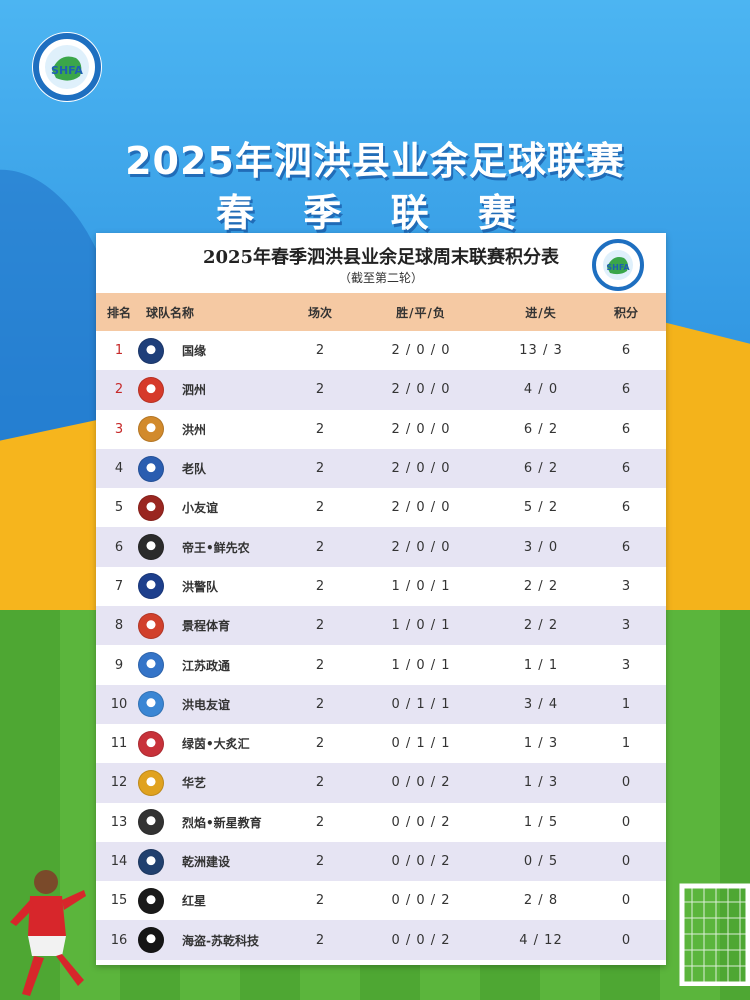  What do you see at coordinates (381, 861) in the screenshot?
I see `table-row: 14 乾洲建设 2 0 / 0 / 2 0 / 5 0` at bounding box center [381, 861].